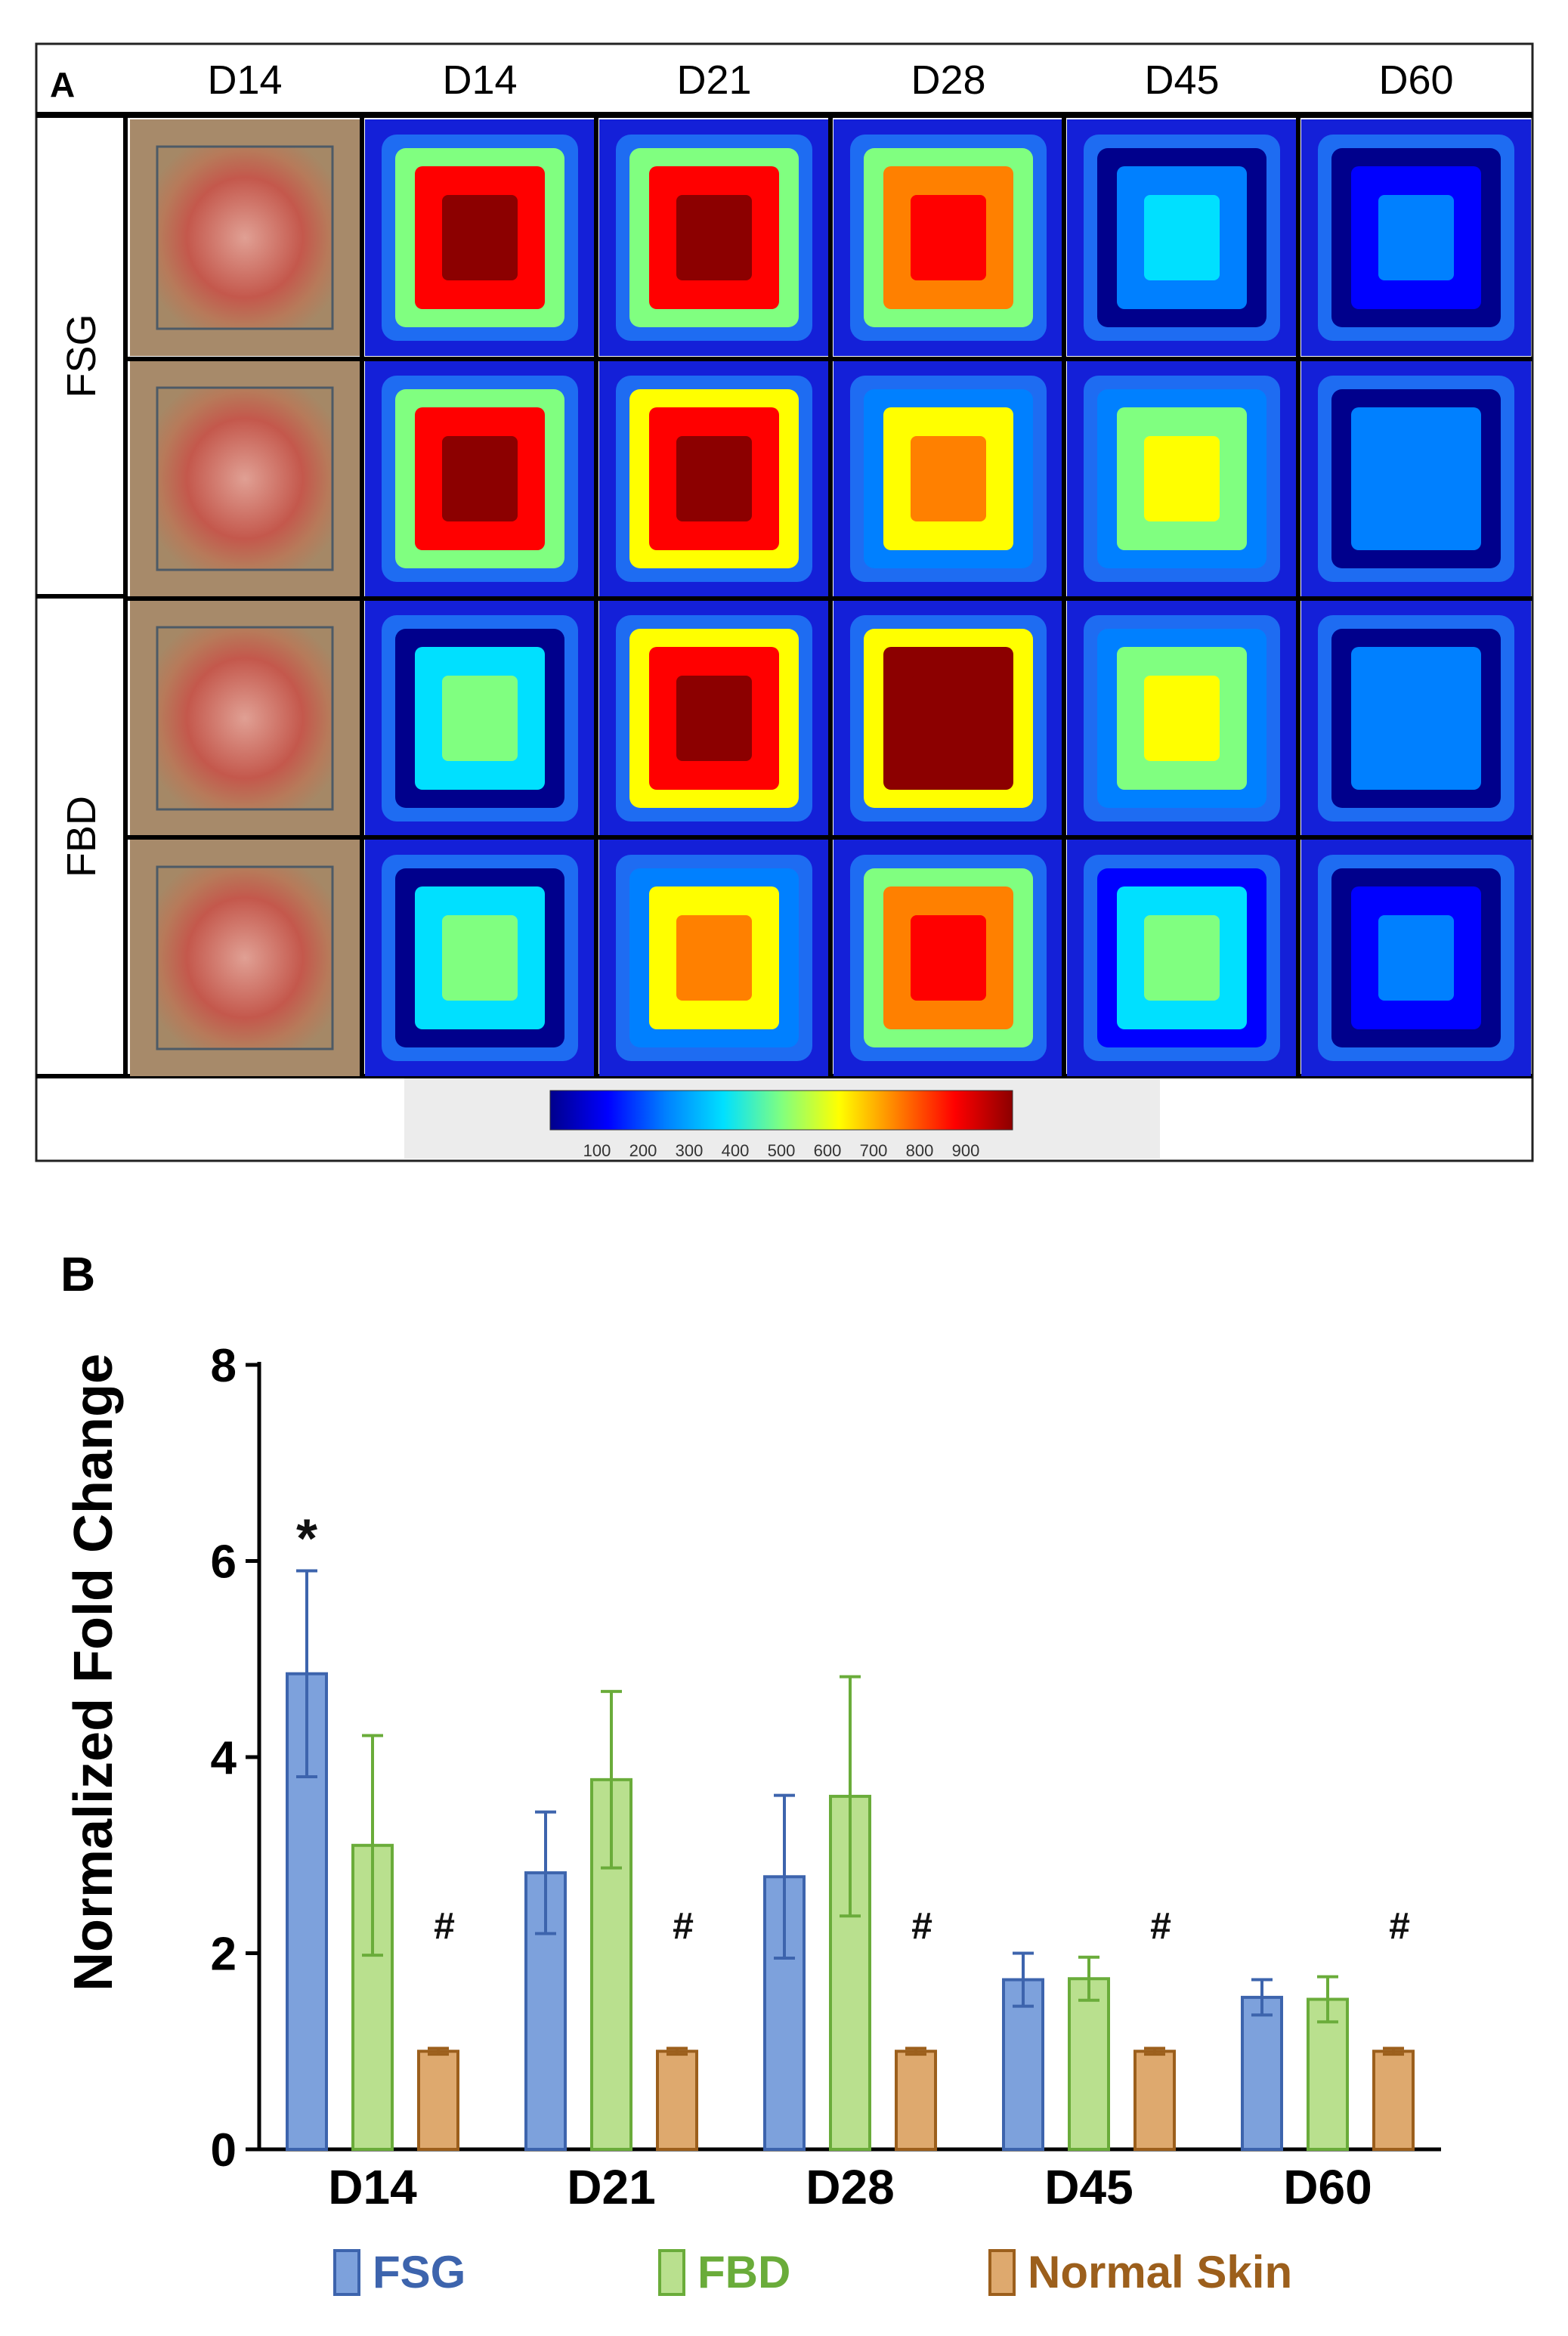 This screenshot has width=1568, height=2336. I want to click on bar-normal-skin-d60, so click(1393, 2100).